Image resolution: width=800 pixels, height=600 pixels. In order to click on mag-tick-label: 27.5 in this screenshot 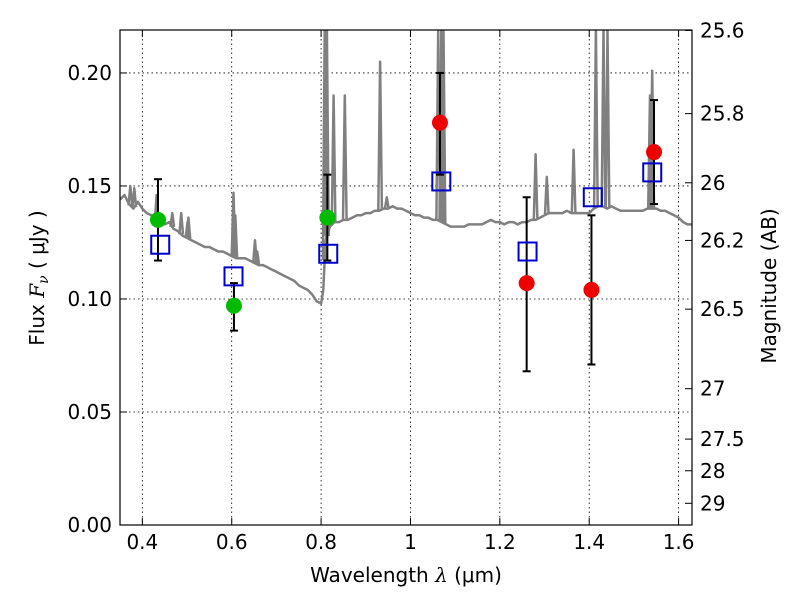, I will do `click(722, 439)`.